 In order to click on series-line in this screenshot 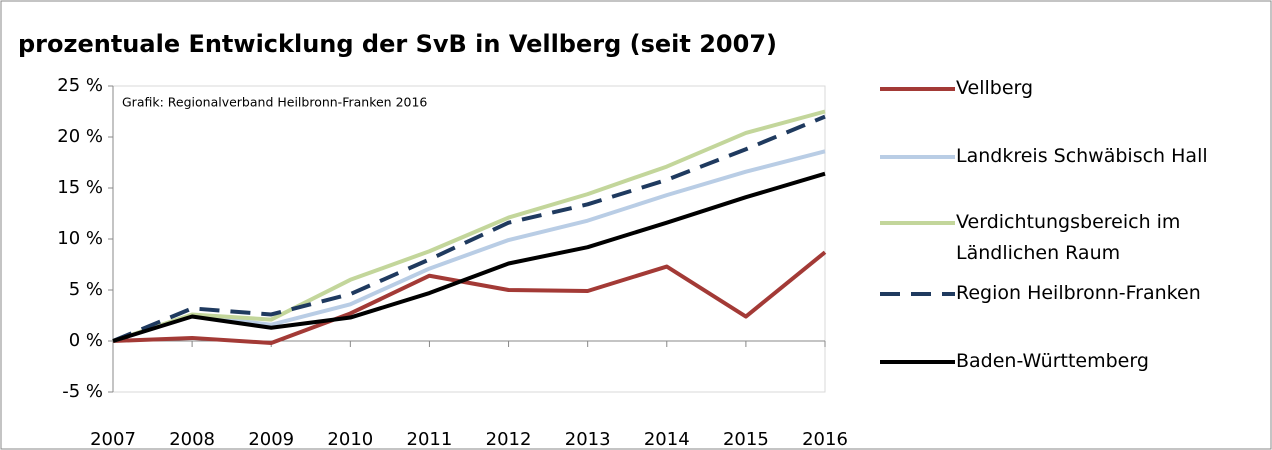, I will do `click(469, 298)`.